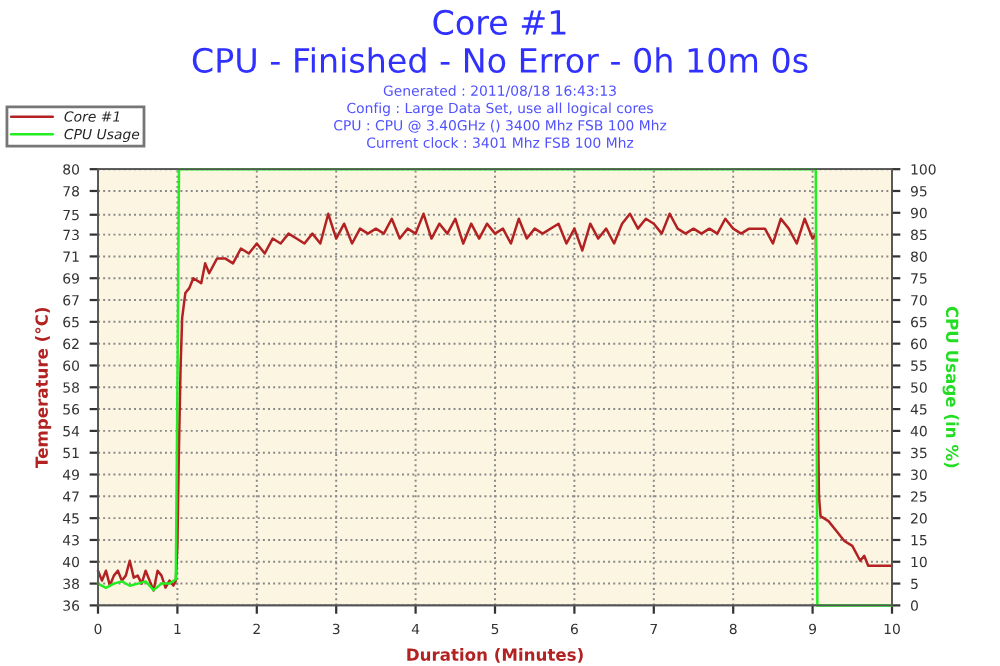 This screenshot has width=1000, height=666. Describe the element at coordinates (43, 387) in the screenshot. I see `y-axis-title: Temperature (°C)` at that location.